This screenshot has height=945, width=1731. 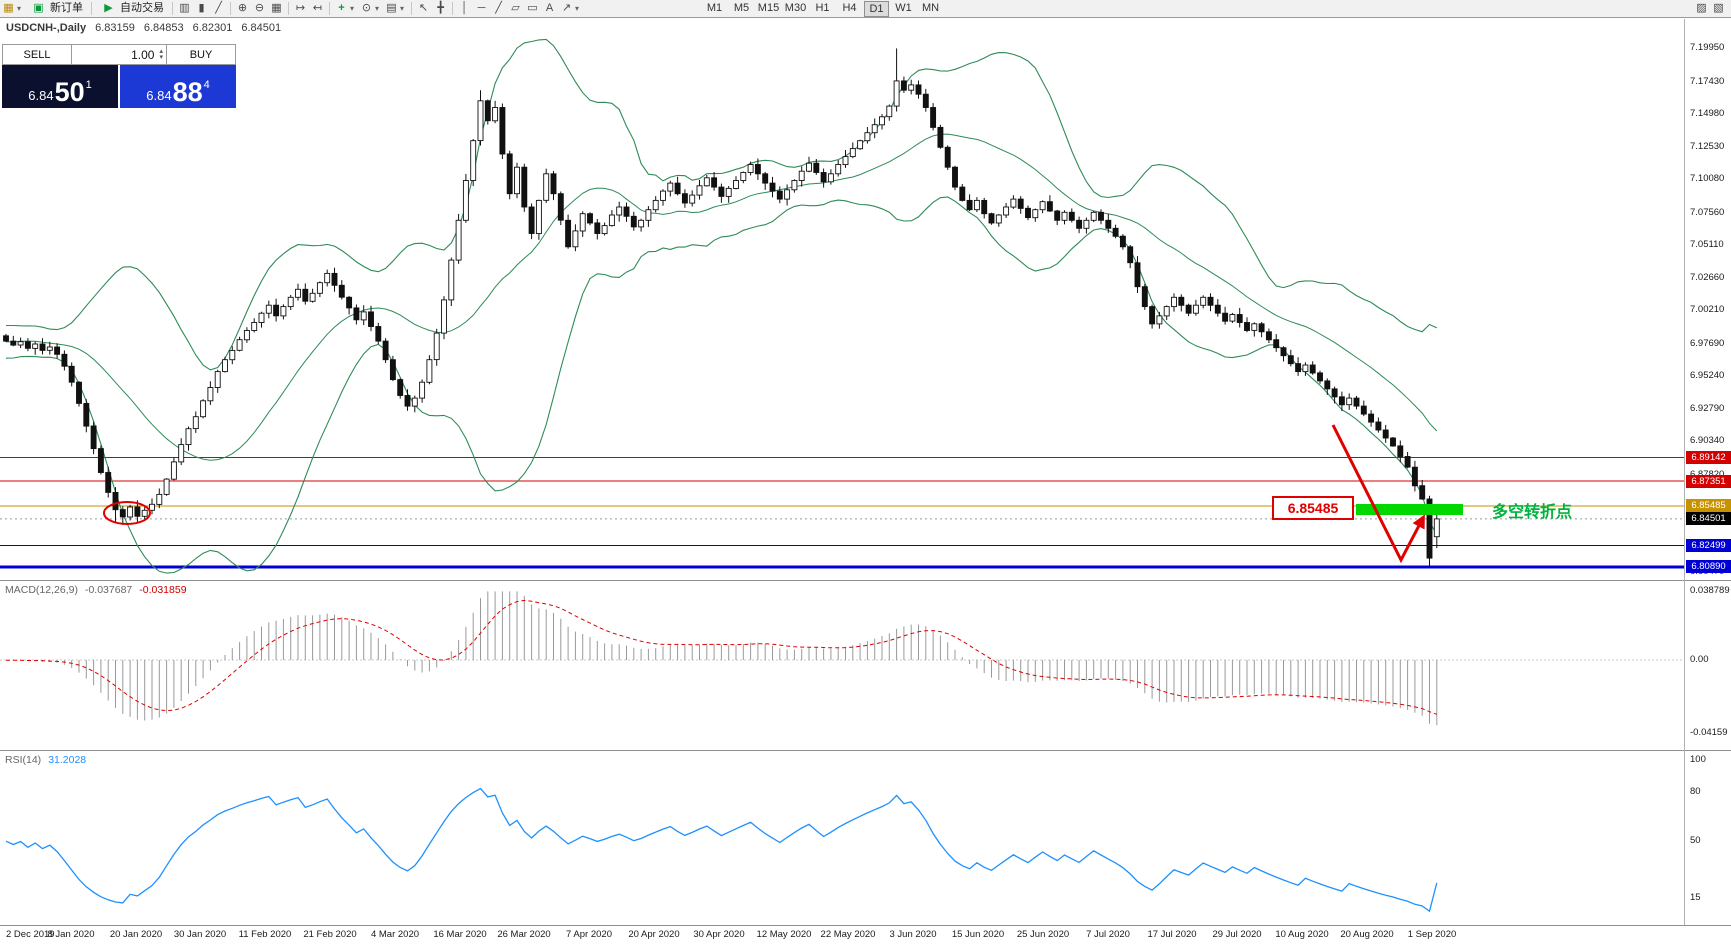 What do you see at coordinates (8, 7) in the screenshot?
I see `chart-window-icon: ▦` at bounding box center [8, 7].